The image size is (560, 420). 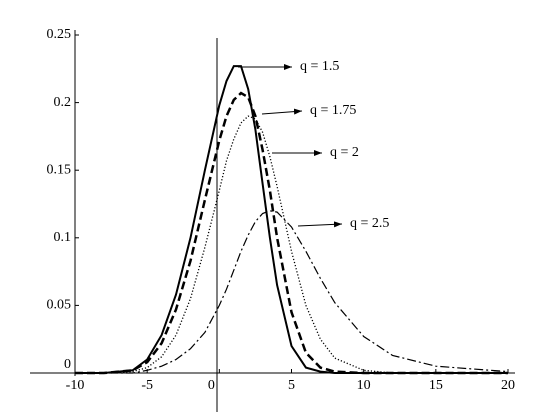 I want to click on x-tick-label: 10, so click(x=364, y=385).